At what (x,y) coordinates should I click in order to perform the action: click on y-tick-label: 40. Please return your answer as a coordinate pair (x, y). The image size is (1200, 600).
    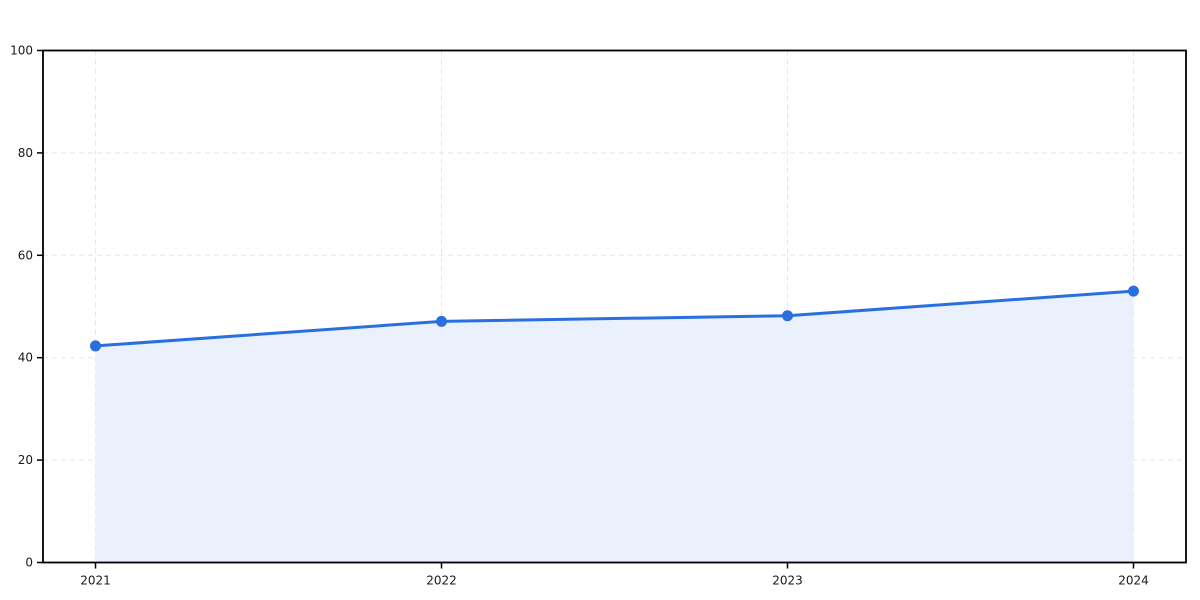
    Looking at the image, I should click on (25, 358).